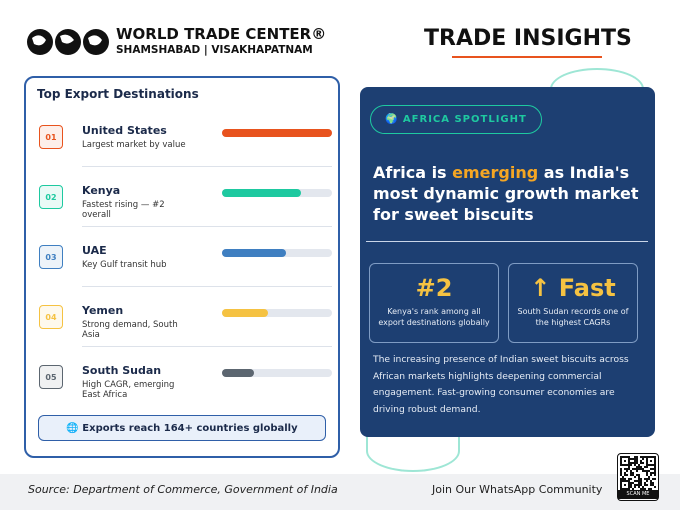 The image size is (680, 510). Describe the element at coordinates (434, 288) in the screenshot. I see `stat-value: #2` at that location.